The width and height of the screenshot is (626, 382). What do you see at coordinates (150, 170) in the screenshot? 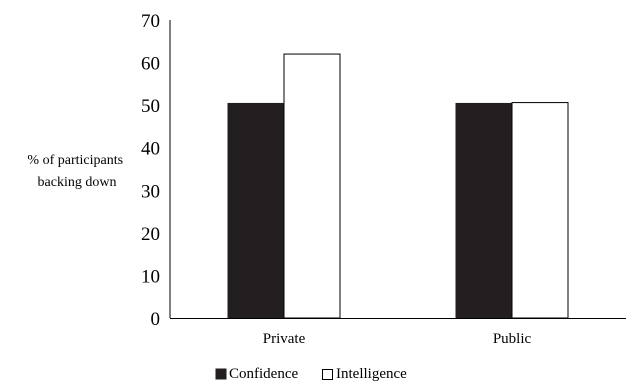
I see `y-tick-labels: 0 10 20 30 40 50 60 70` at bounding box center [150, 170].